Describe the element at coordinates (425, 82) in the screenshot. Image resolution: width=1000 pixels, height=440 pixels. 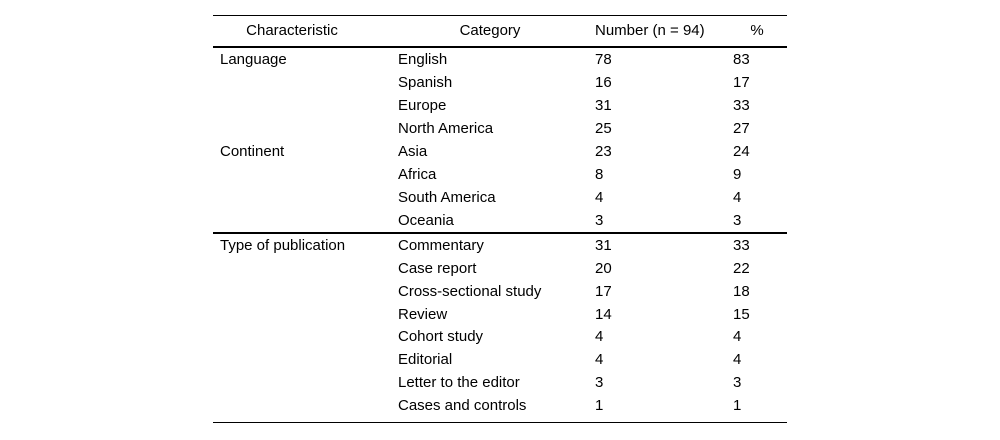
I see `category-cell: Spanish` at that location.